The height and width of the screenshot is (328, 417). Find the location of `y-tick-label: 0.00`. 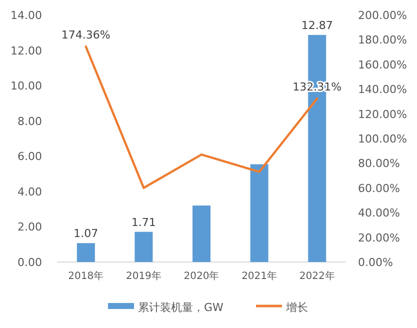

y-tick-label: 0.00 is located at coordinates (30, 262).